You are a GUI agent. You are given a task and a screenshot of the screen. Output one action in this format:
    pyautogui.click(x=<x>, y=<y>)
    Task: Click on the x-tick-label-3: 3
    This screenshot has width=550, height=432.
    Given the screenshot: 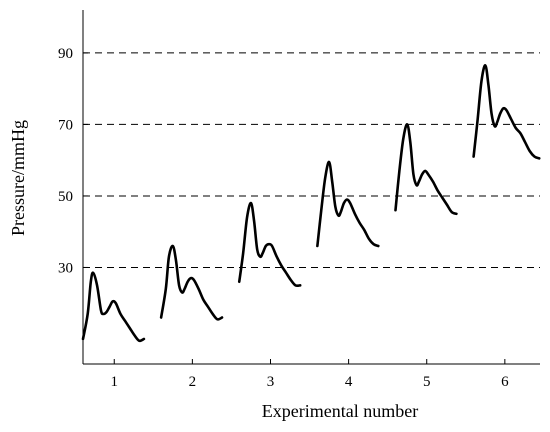 What is the action you would take?
    pyautogui.click(x=271, y=382)
    